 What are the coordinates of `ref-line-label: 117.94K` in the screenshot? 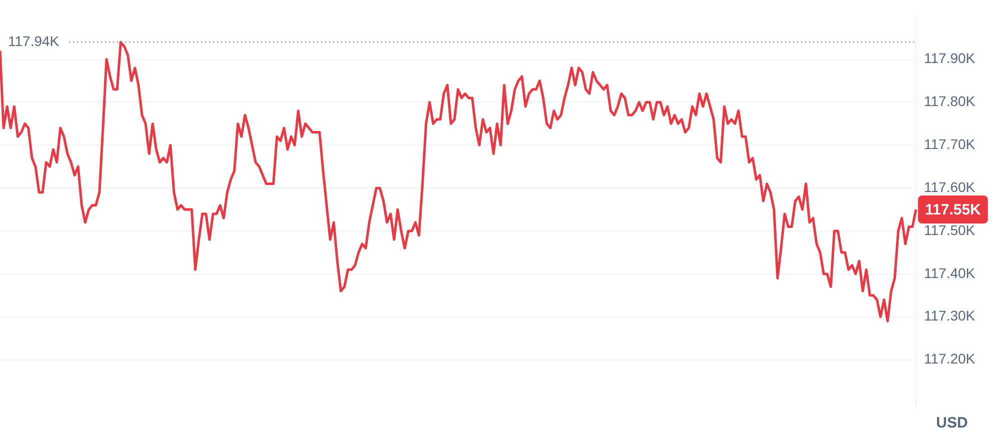 It's located at (34, 41).